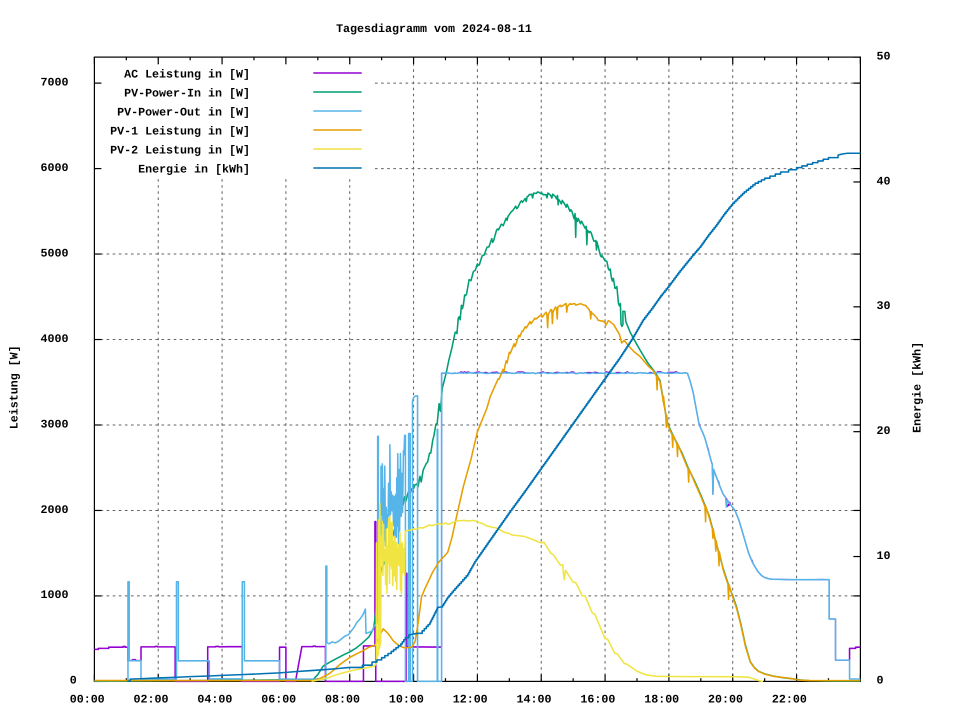 The height and width of the screenshot is (720, 960). I want to click on svg-text: 02:00, so click(151, 700).